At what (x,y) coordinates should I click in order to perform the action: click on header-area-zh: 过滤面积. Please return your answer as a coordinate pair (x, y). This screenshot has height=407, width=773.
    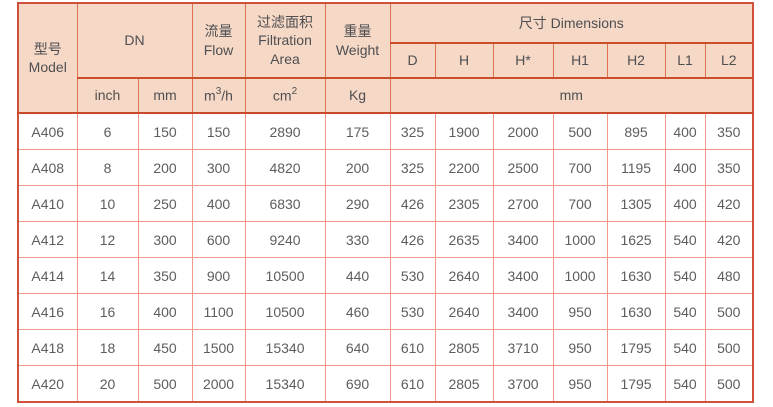
    Looking at the image, I should click on (285, 22).